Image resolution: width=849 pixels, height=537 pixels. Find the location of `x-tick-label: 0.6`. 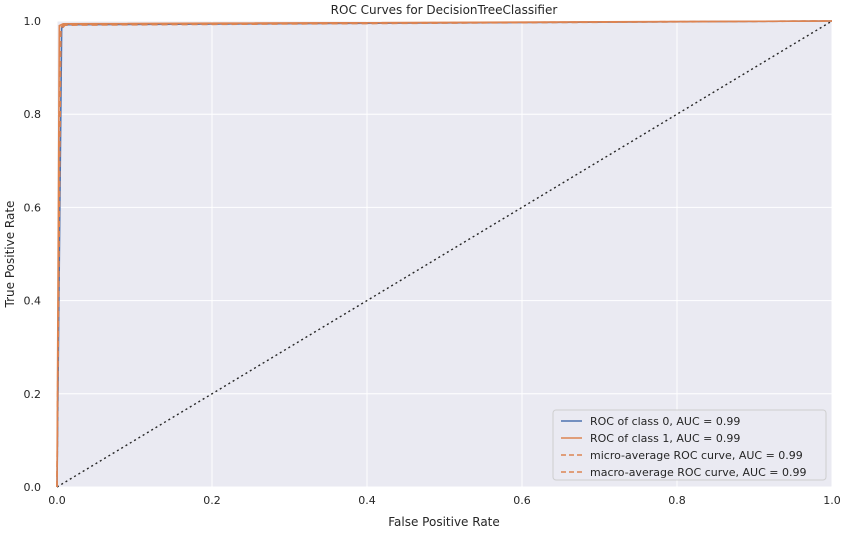

x-tick-label: 0.6 is located at coordinates (522, 500).